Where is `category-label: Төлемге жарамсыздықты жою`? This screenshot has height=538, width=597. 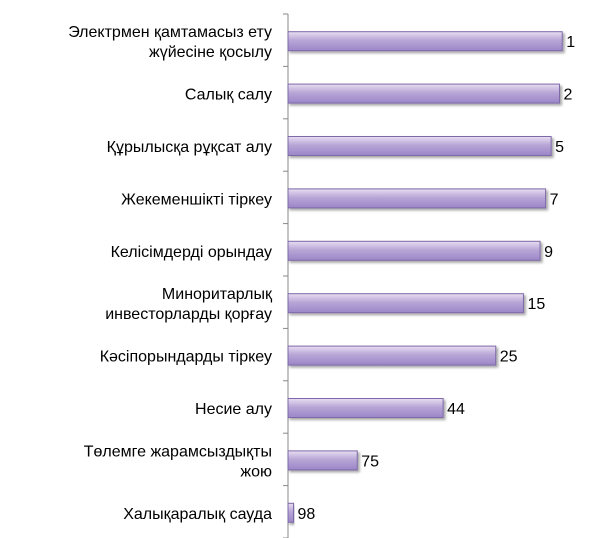
category-label: Төлемге жарамсыздықты жою is located at coordinates (178, 461).